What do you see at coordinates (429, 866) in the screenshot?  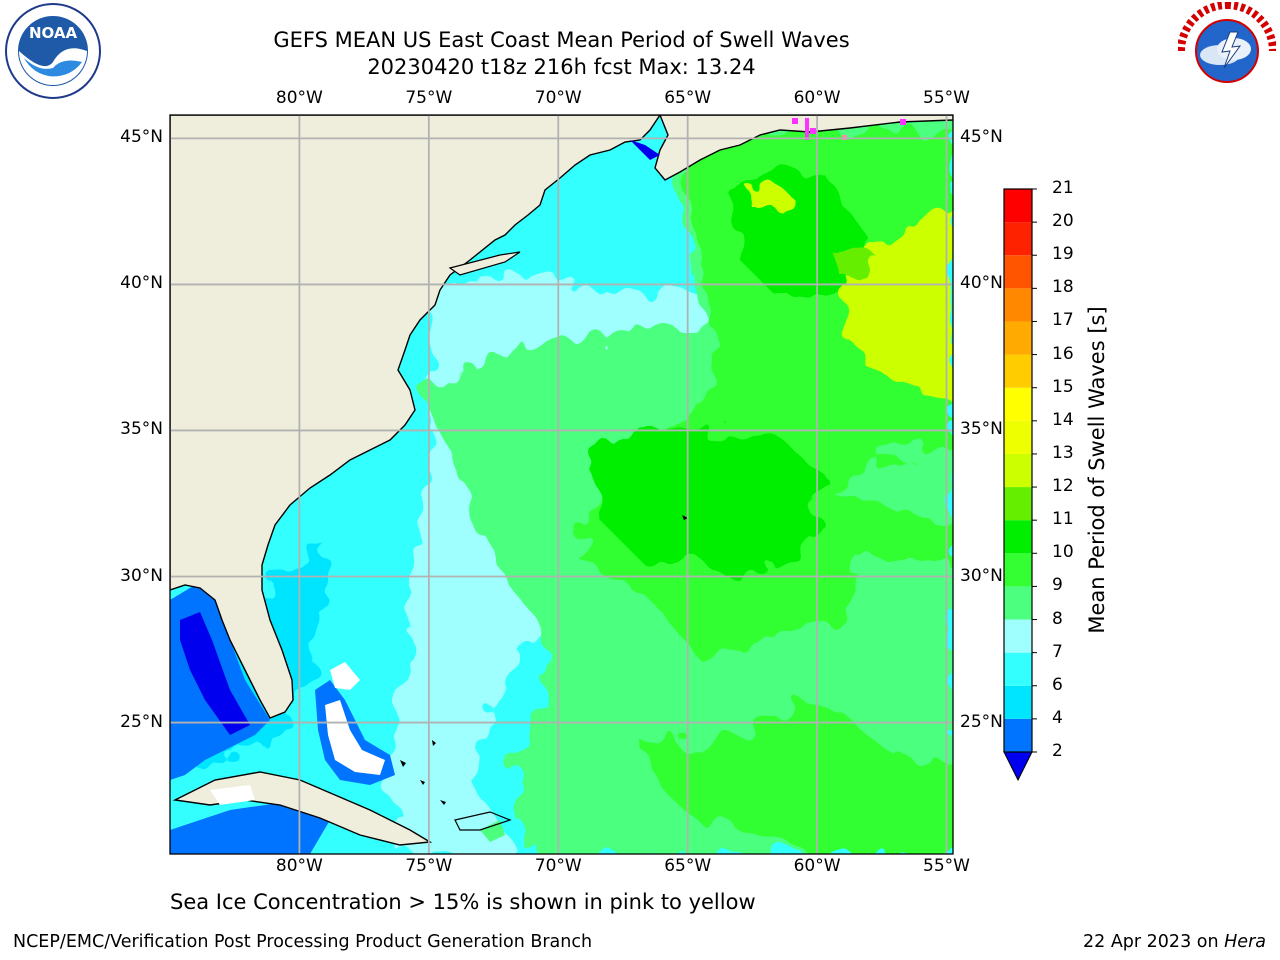 I see `lon-label-bottom-1: 75°W` at bounding box center [429, 866].